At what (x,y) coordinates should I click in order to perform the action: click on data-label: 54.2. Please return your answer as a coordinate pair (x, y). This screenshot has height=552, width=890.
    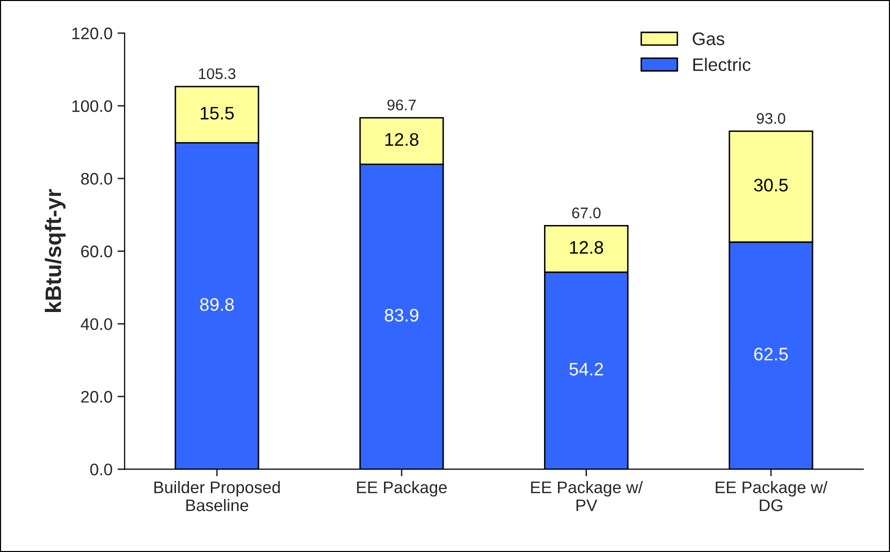
    Looking at the image, I should click on (586, 369).